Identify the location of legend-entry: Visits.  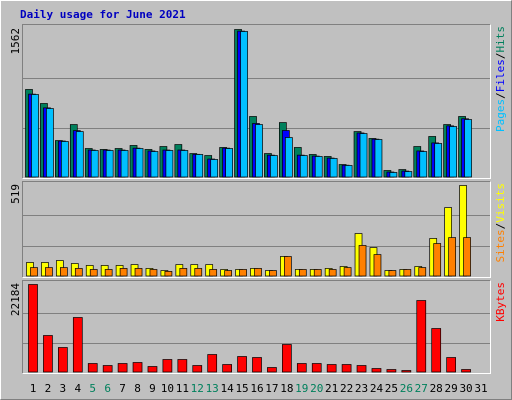
(500, 203).